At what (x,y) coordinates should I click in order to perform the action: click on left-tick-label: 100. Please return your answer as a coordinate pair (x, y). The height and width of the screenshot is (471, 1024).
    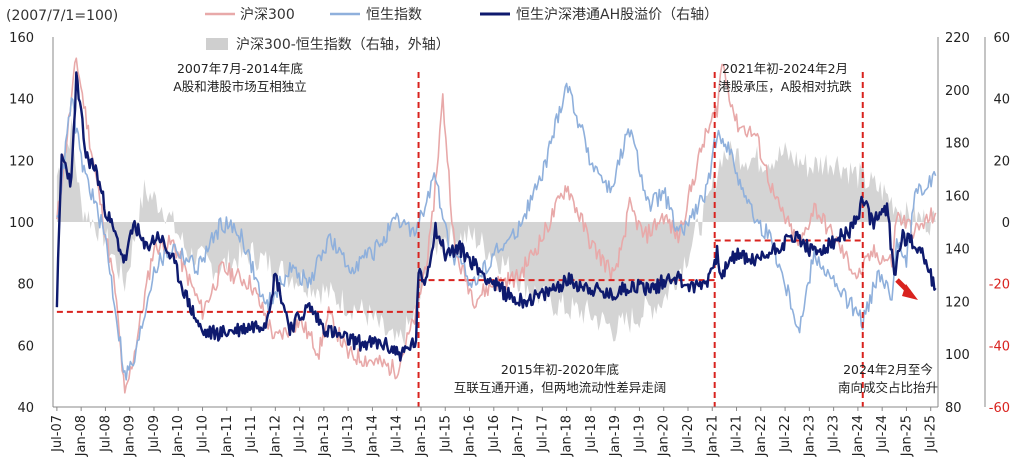
    Looking at the image, I should click on (21, 223).